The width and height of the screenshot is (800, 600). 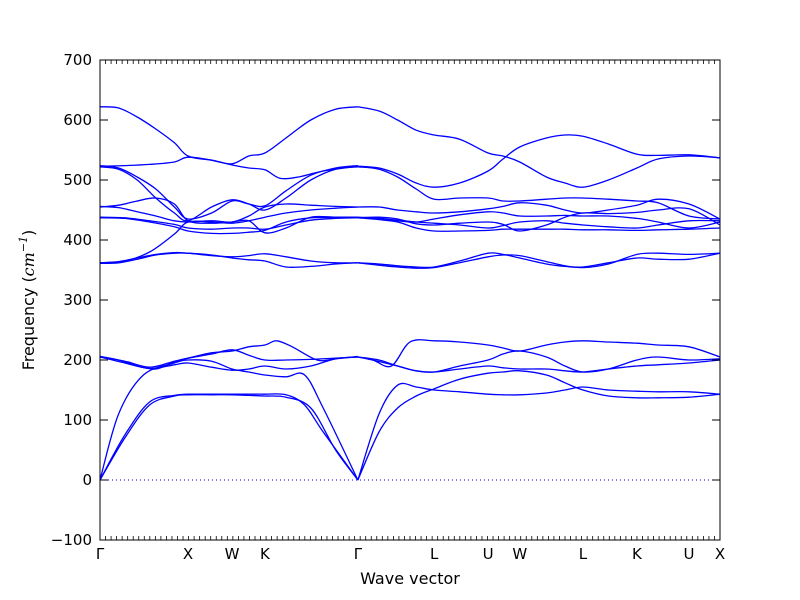 I want to click on y-axis-title-text: Frequency (, so click(x=28, y=323).